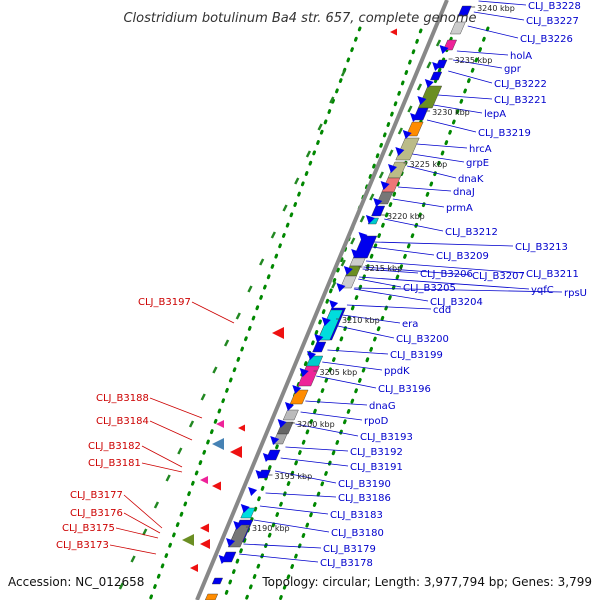 Image resolution: width=600 pixels, height=600 pixels. What do you see at coordinates (384, 268) in the screenshot?
I see `scale-tick-label: 3215 kbp` at bounding box center [384, 268].